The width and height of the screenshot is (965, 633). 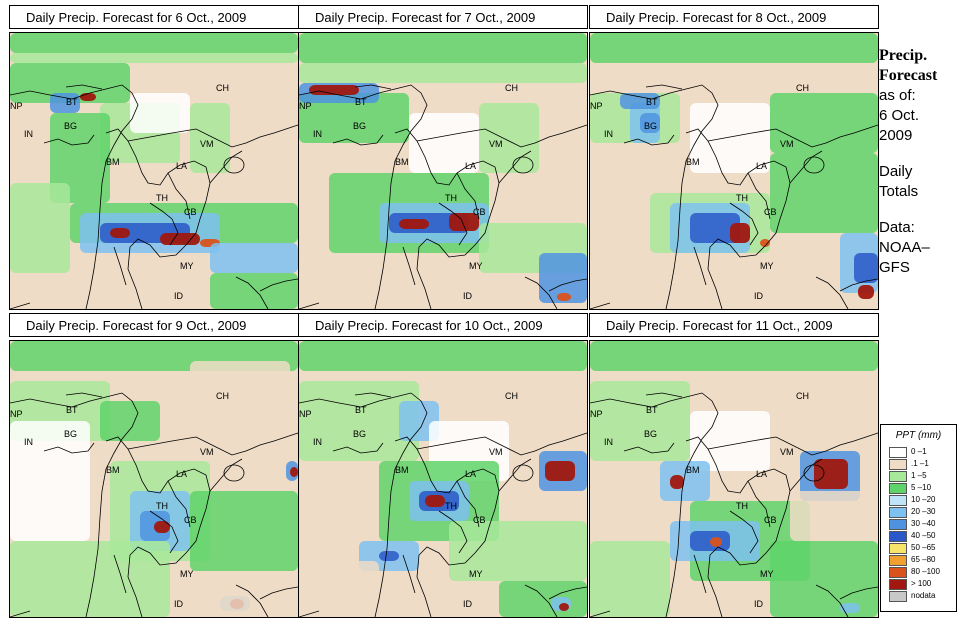 What do you see at coordinates (896, 171) in the screenshot?
I see `type-line1: Daily` at bounding box center [896, 171].